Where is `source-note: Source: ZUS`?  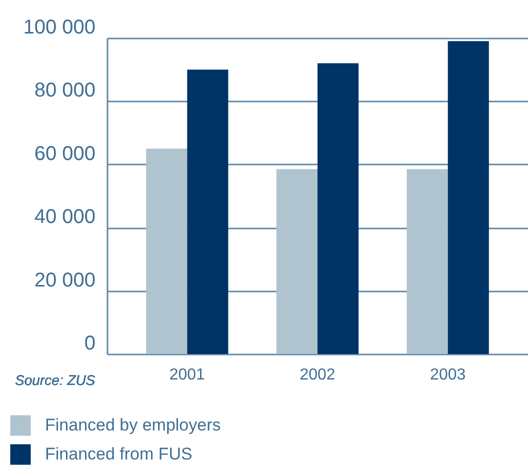 source-note: Source: ZUS is located at coordinates (55, 380).